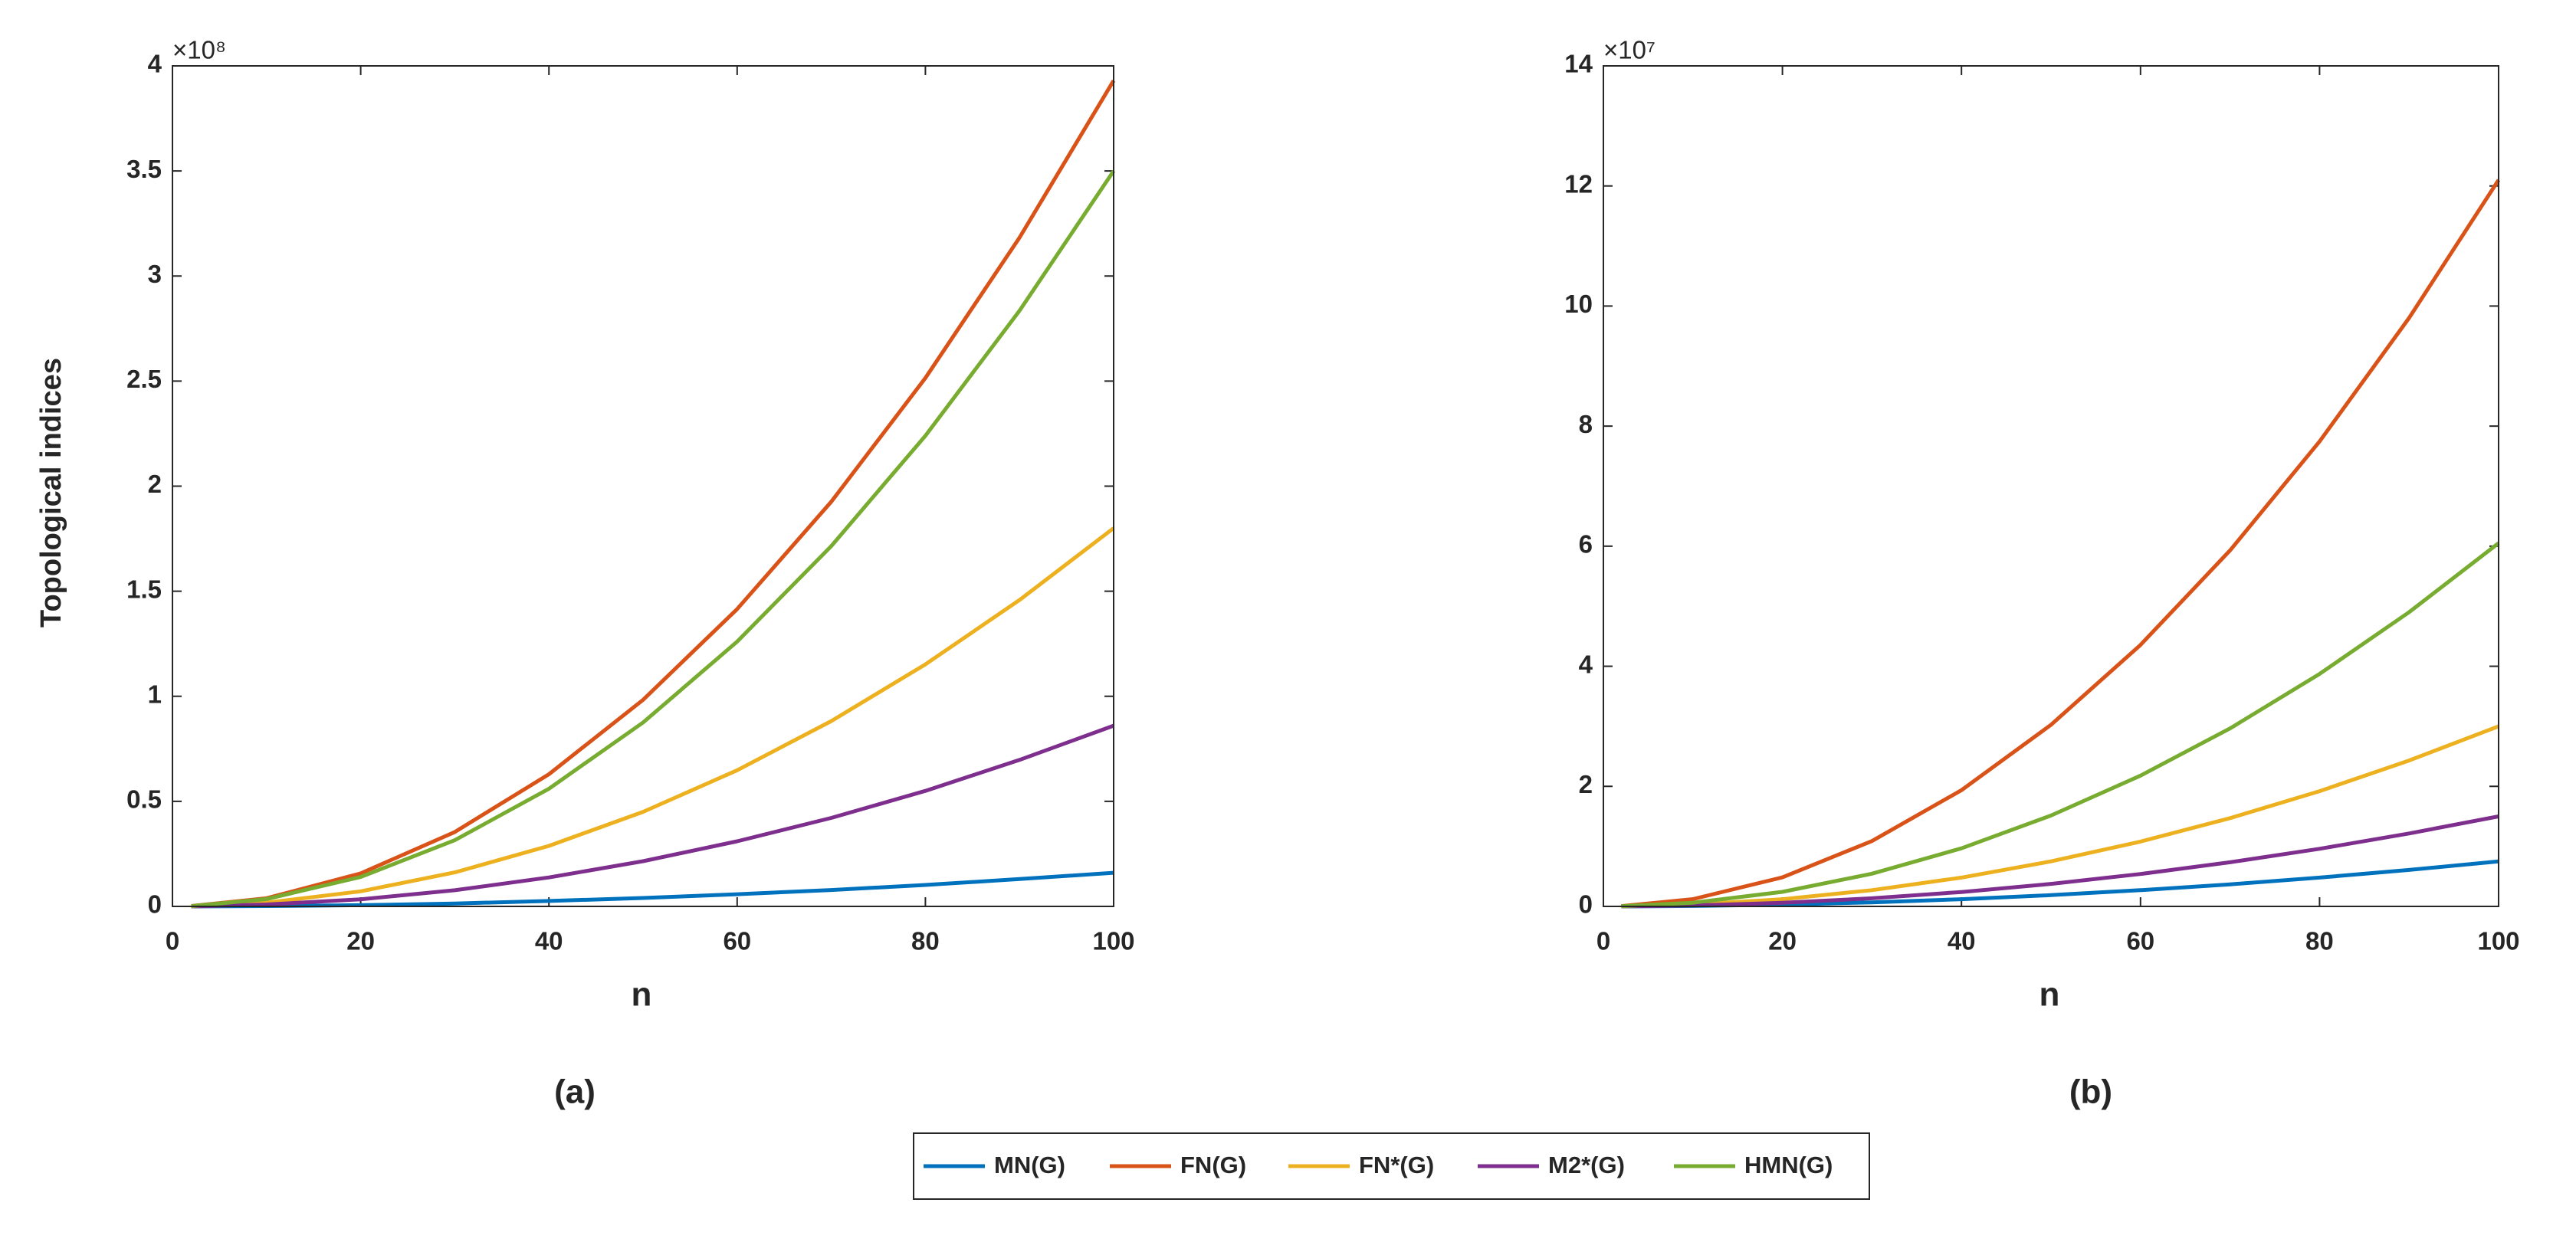 Image resolution: width=2576 pixels, height=1242 pixels. I want to click on legend-label: MN(G), so click(1029, 1165).